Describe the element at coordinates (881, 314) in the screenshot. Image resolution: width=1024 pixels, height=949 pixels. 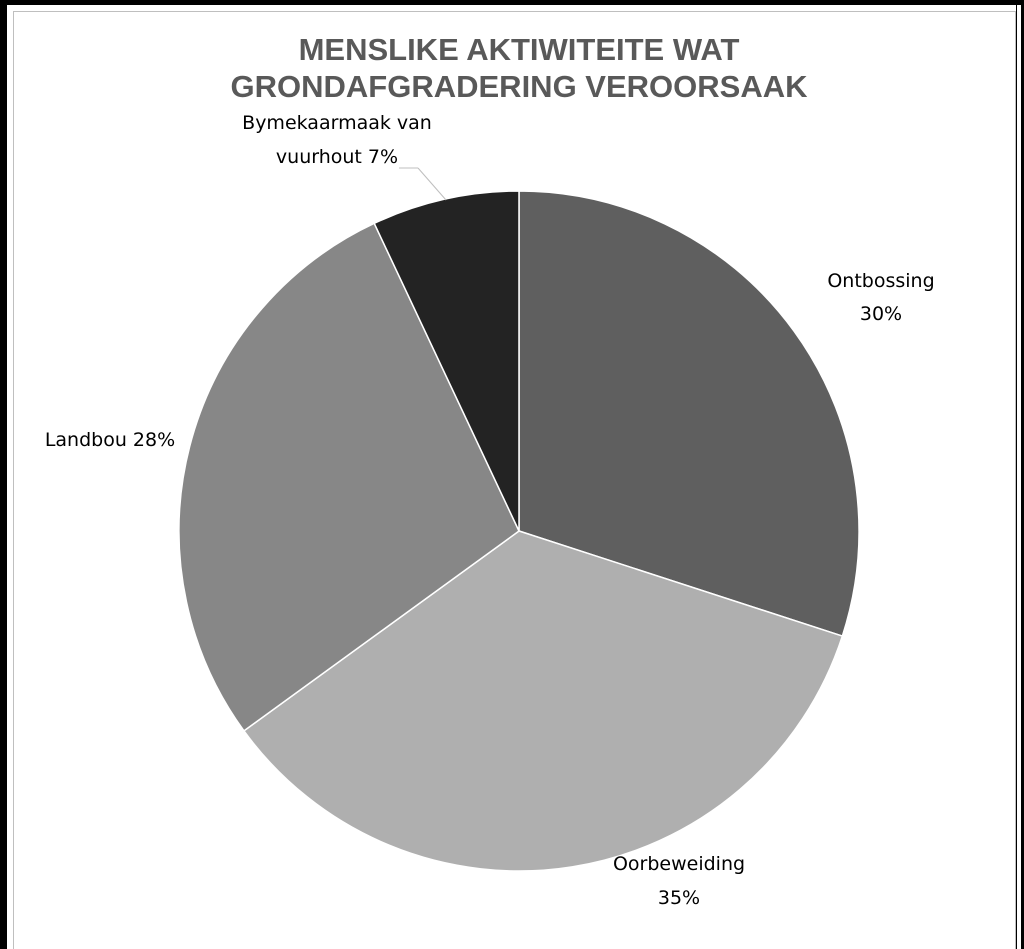
I see `label-ontbossing-percent: 30%` at that location.